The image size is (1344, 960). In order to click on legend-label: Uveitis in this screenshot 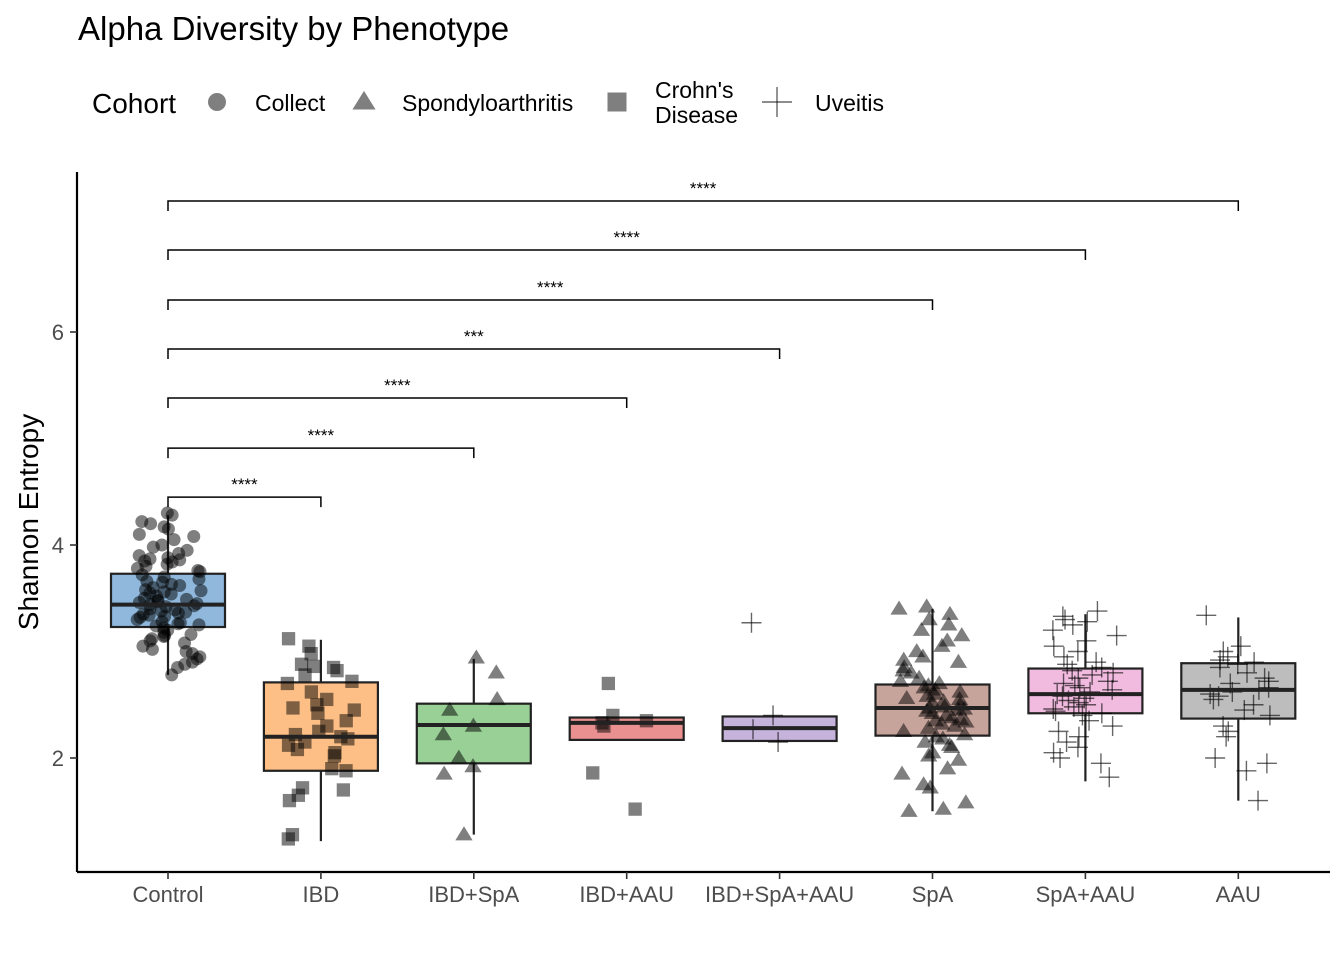, I will do `click(849, 103)`.